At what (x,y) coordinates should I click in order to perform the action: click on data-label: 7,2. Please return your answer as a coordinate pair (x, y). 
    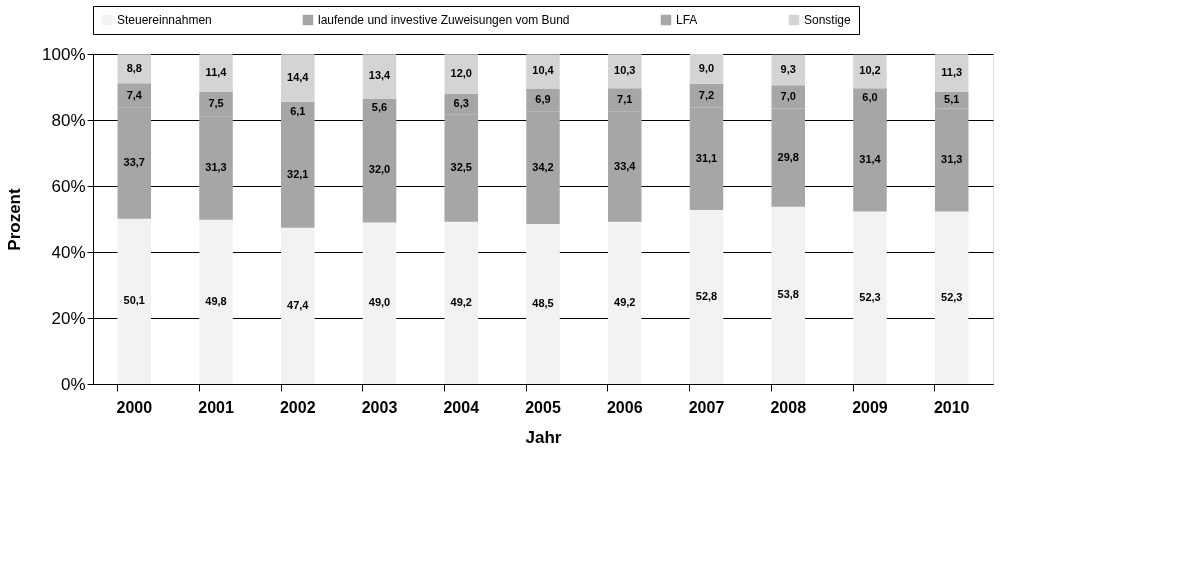
    Looking at the image, I should click on (706, 94).